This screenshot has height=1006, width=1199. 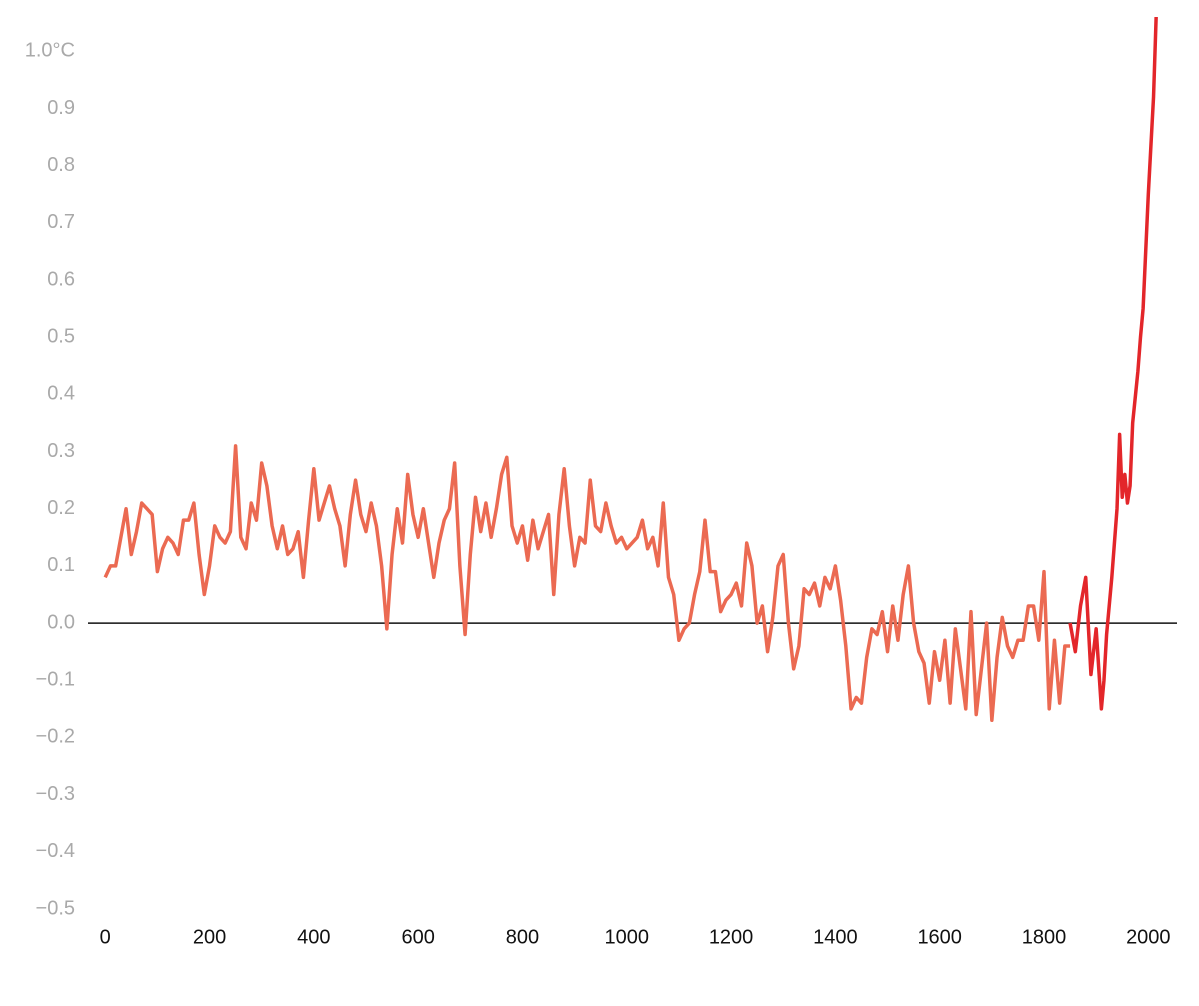 What do you see at coordinates (731, 937) in the screenshot?
I see `x-tick-label: 1200` at bounding box center [731, 937].